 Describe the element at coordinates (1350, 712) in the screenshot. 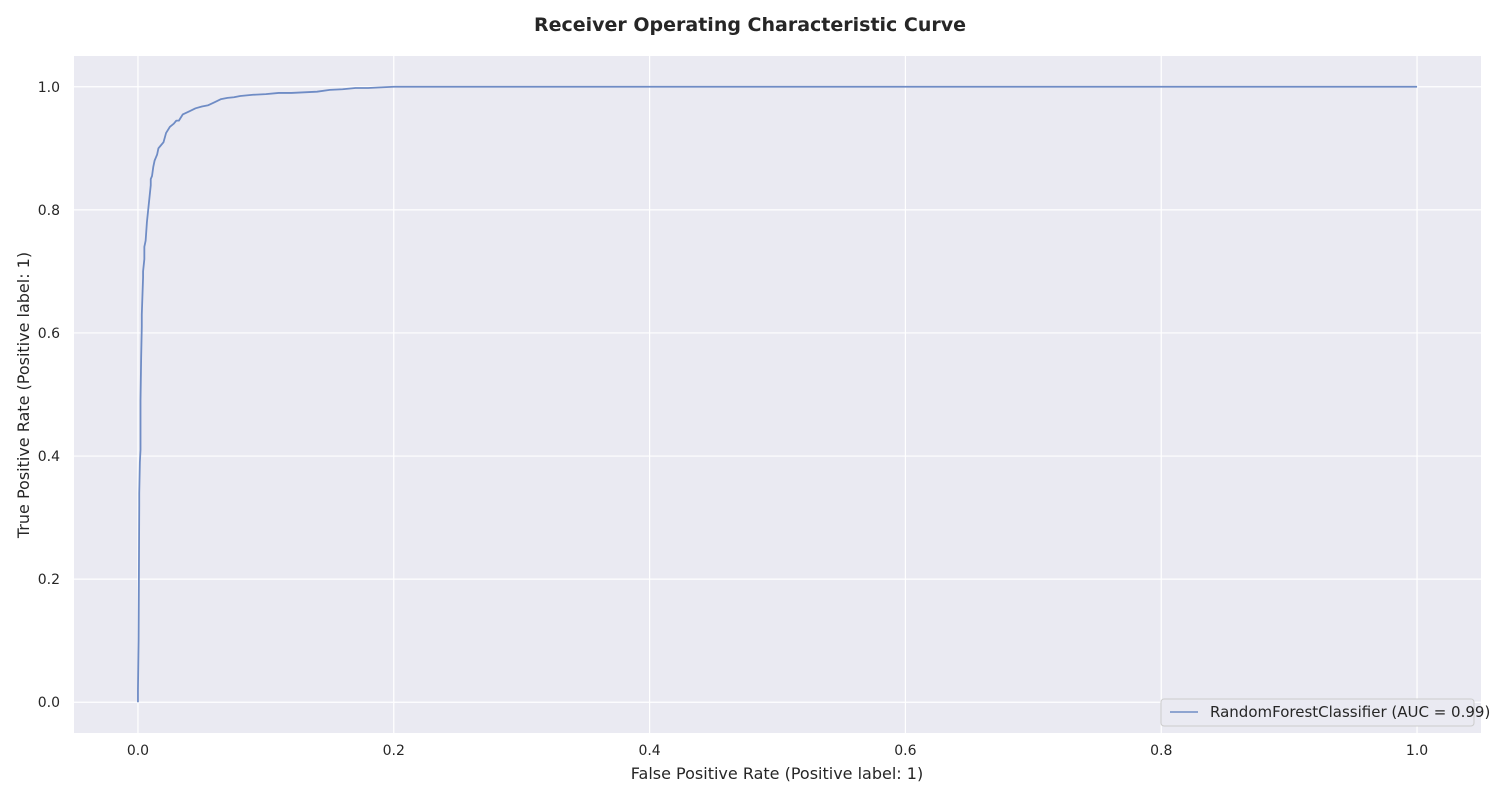

I see `legend-entry-label: RandomForestClassifier (AUC = 0.99)` at that location.